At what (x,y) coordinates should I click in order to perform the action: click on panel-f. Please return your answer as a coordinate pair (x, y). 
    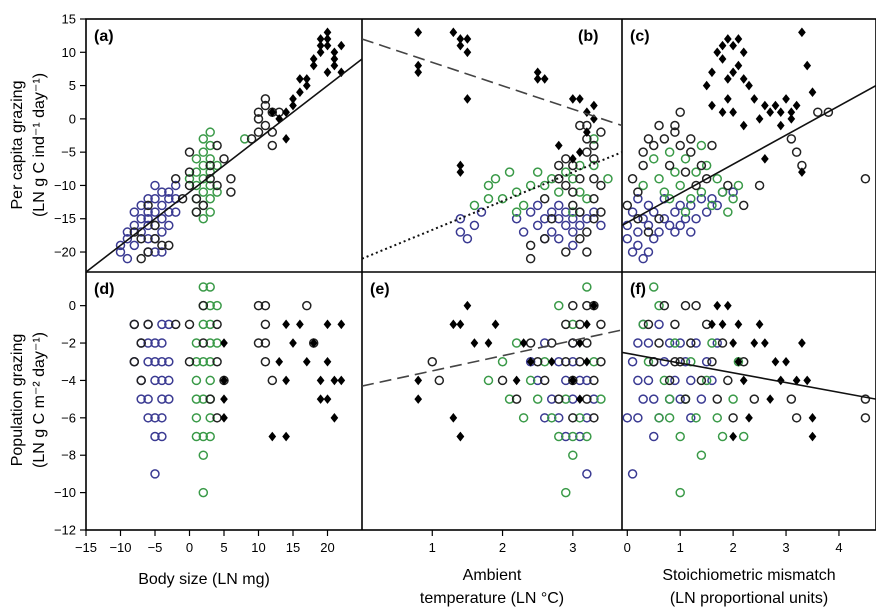
    Looking at the image, I should click on (749, 390).